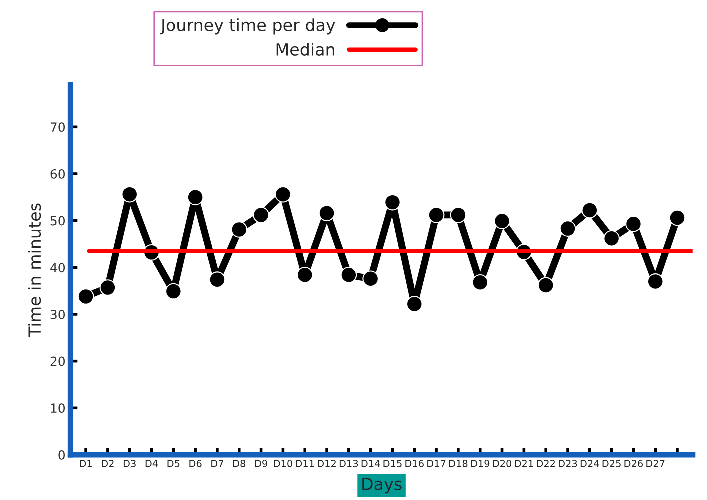 The height and width of the screenshot is (500, 707). I want to click on y-tick-label: 50, so click(58, 221).